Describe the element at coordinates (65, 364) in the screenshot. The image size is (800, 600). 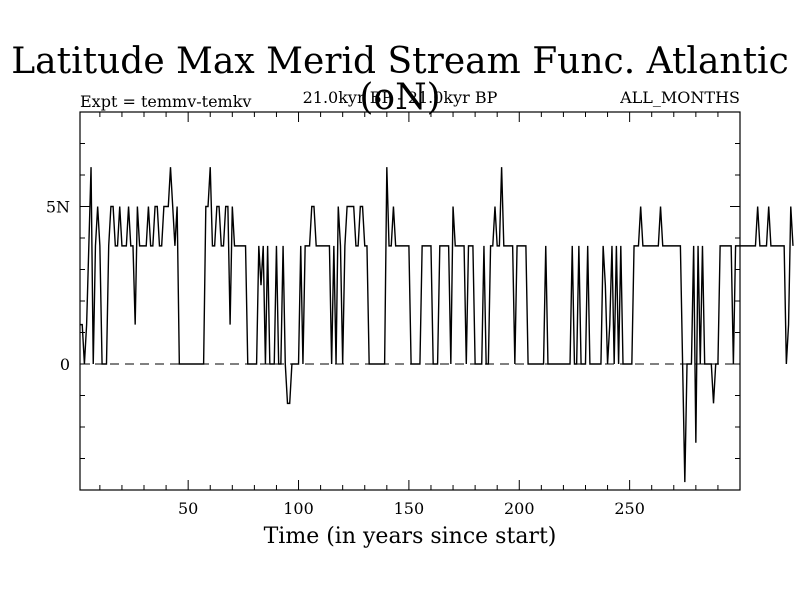
I see `y-tick-label: 0` at that location.